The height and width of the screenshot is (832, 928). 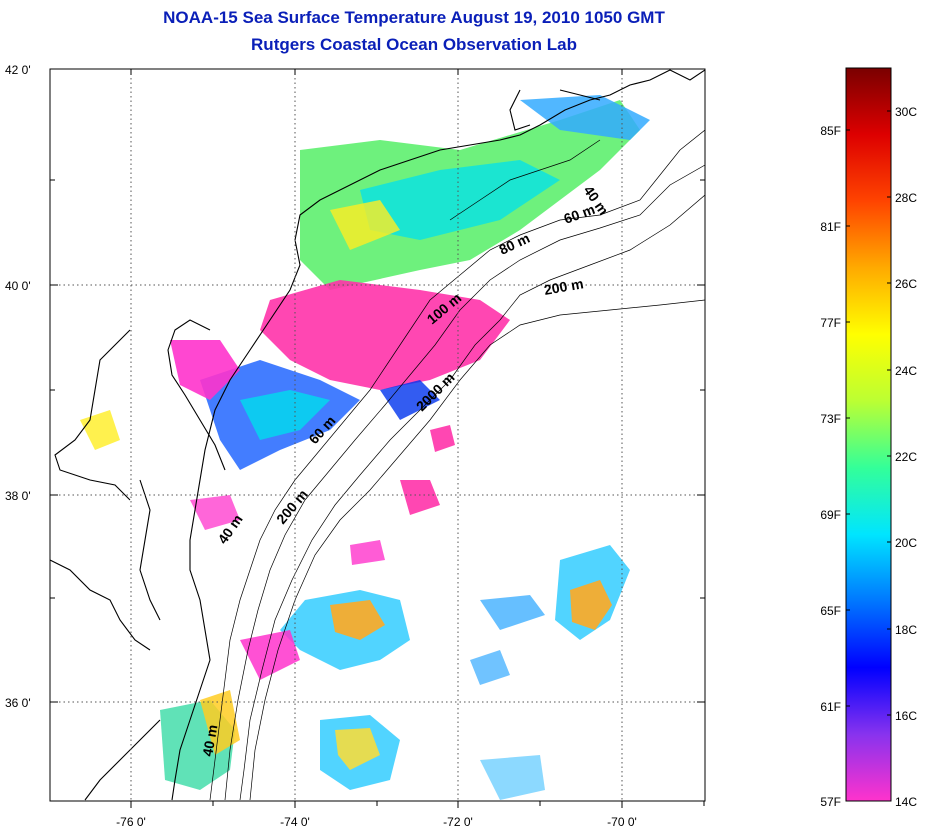 I want to click on colorbar-label-c: 16C, so click(x=906, y=716).